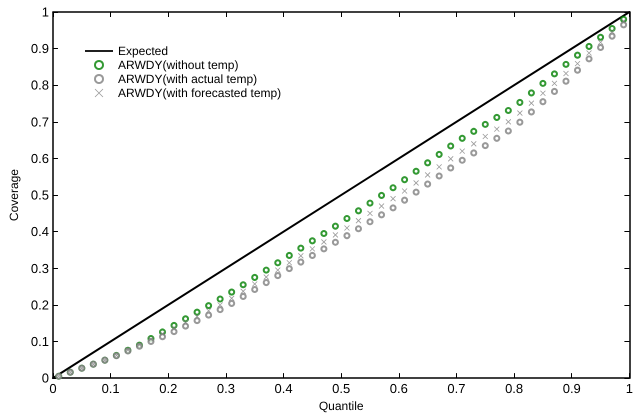 The image size is (636, 417). What do you see at coordinates (225, 388) in the screenshot?
I see `x-tick-label: 0.3` at bounding box center [225, 388].